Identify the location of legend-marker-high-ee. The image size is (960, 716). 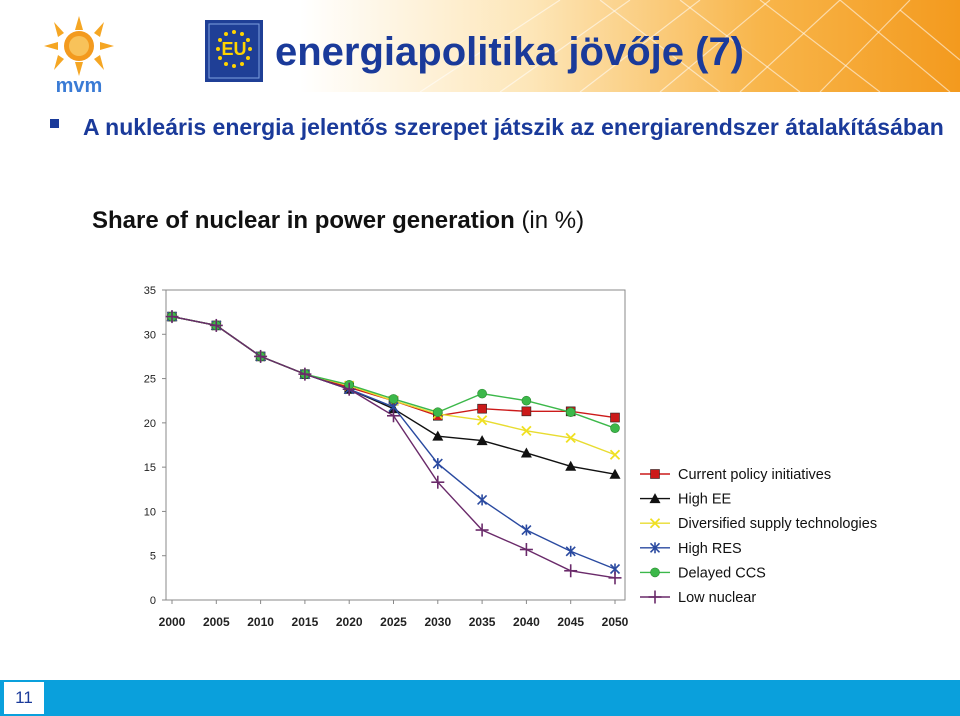
(655, 498).